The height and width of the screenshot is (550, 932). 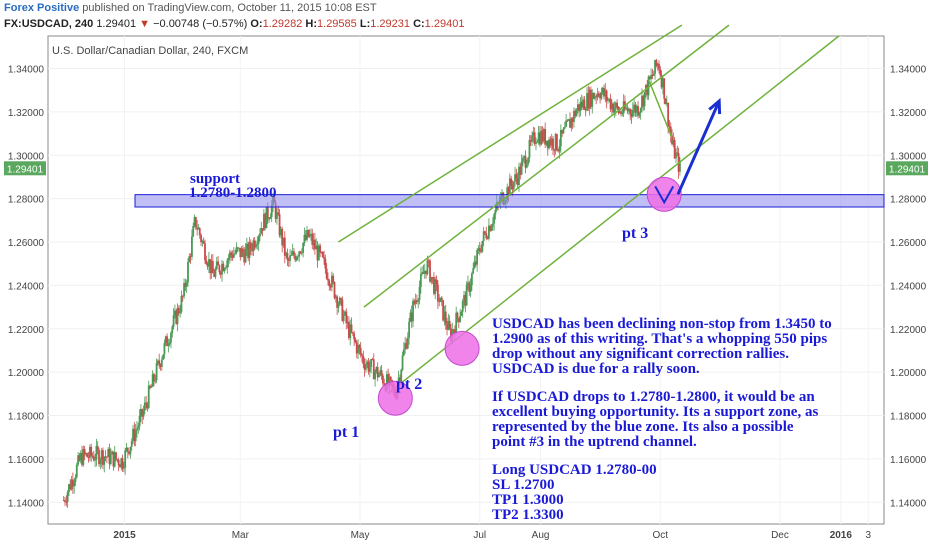 I want to click on low-label: L:, so click(x=365, y=24).